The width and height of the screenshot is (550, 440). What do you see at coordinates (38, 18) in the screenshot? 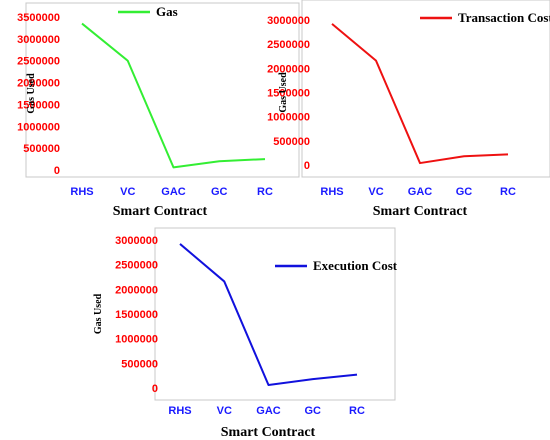
I see `y-tick-label: 3500000` at bounding box center [38, 18].